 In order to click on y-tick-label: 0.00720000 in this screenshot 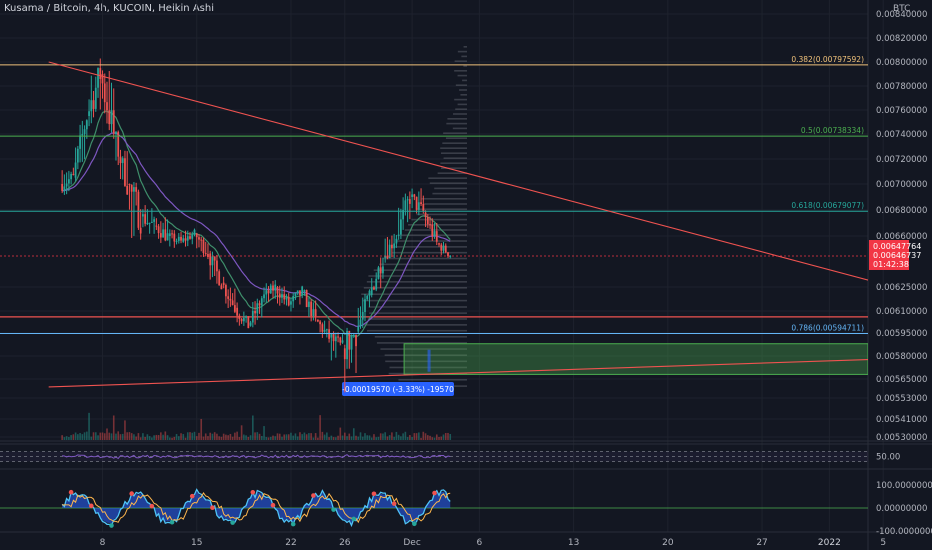, I will do `click(901, 160)`.